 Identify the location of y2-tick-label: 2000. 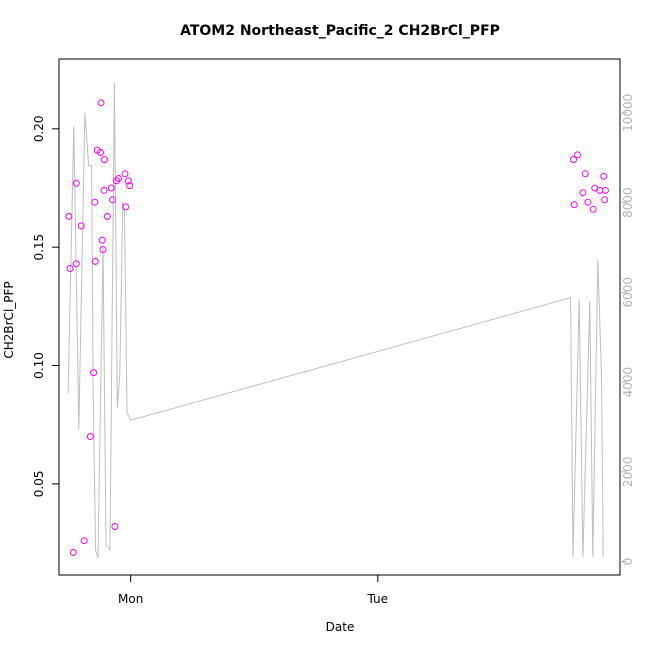
(628, 472).